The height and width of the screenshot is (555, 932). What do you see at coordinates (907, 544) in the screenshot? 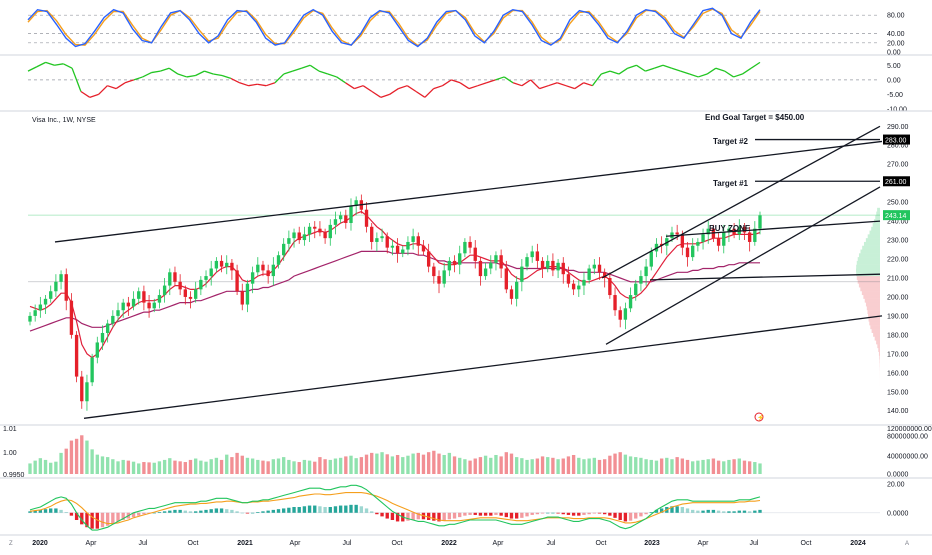
I see `auto-scale-icon: A` at bounding box center [907, 544].